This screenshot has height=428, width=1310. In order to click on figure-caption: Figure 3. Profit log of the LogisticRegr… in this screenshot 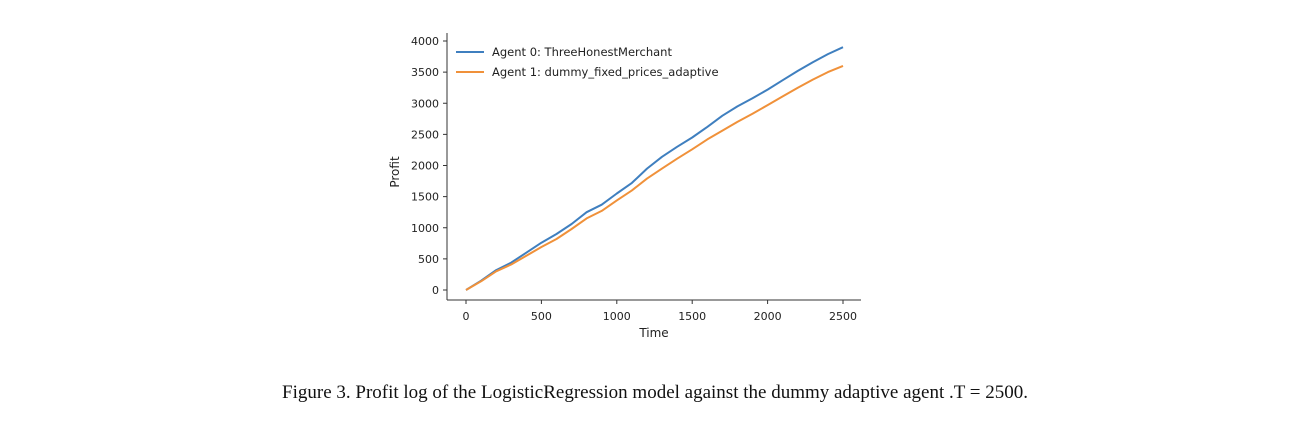, I will do `click(655, 392)`.